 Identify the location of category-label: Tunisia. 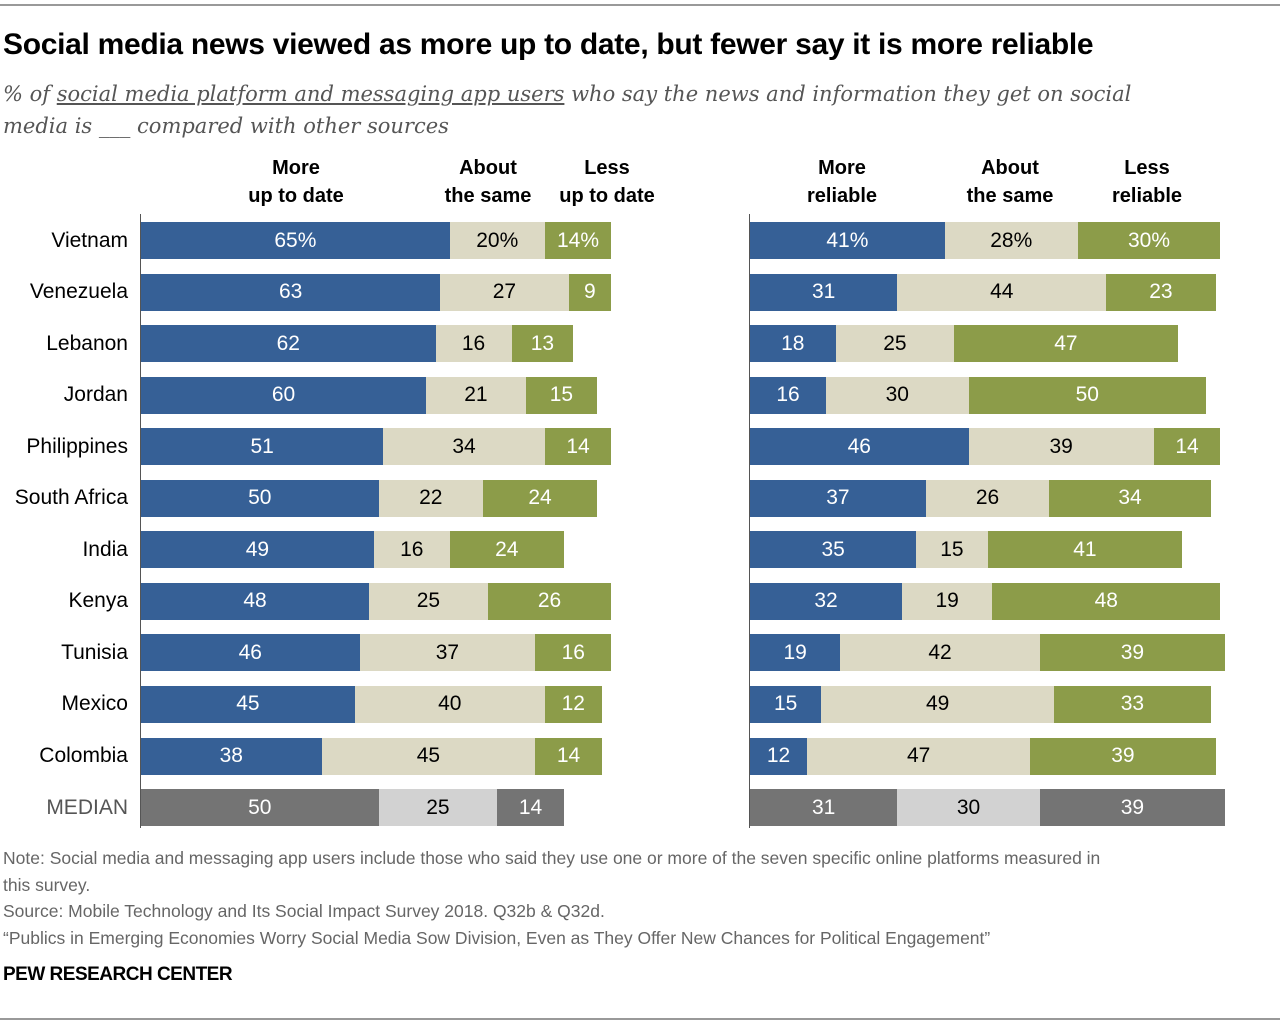
(94, 652).